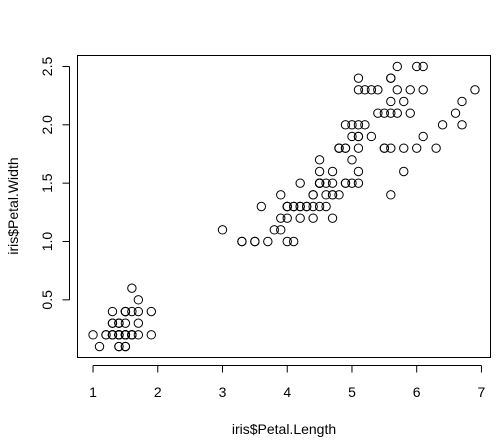 The image size is (501, 442). What do you see at coordinates (482, 392) in the screenshot?
I see `x-tick-label: 7` at bounding box center [482, 392].